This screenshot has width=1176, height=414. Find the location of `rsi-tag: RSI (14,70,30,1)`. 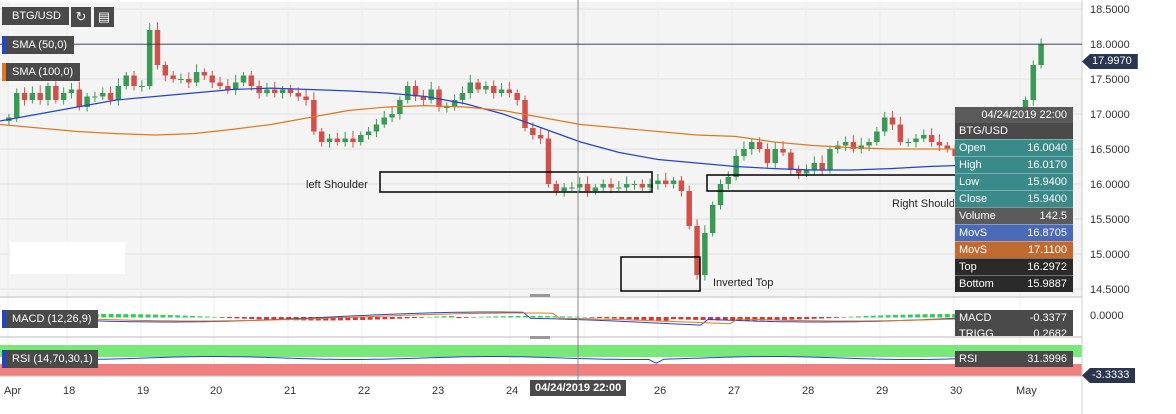

rsi-tag: RSI (14,70,30,1) is located at coordinates (50, 359).